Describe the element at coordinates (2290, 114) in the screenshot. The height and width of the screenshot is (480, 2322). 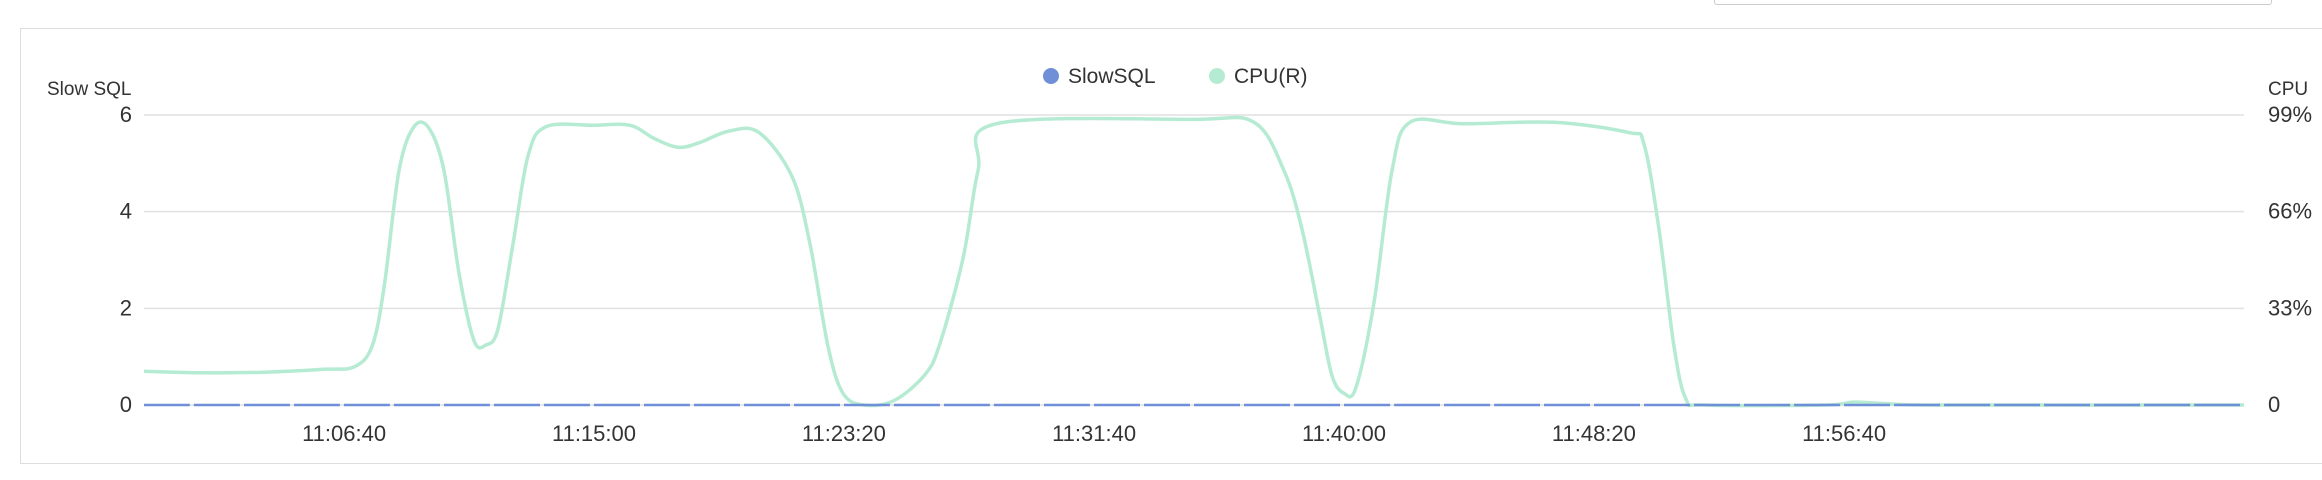
I see `y-right-tick-label: 99%` at that location.